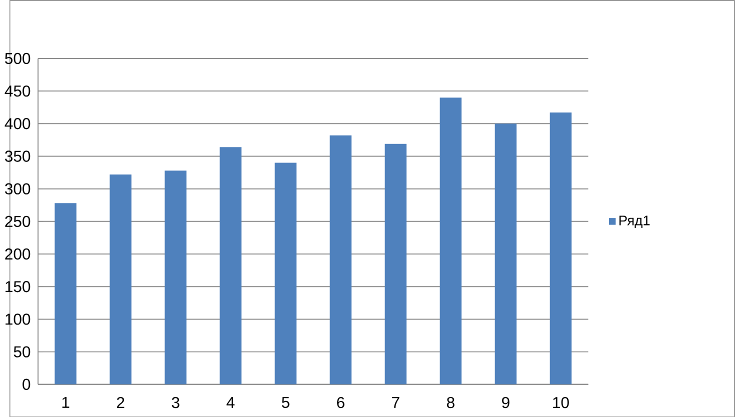 The width and height of the screenshot is (735, 417). I want to click on y-tick-label: 400, so click(17, 123).